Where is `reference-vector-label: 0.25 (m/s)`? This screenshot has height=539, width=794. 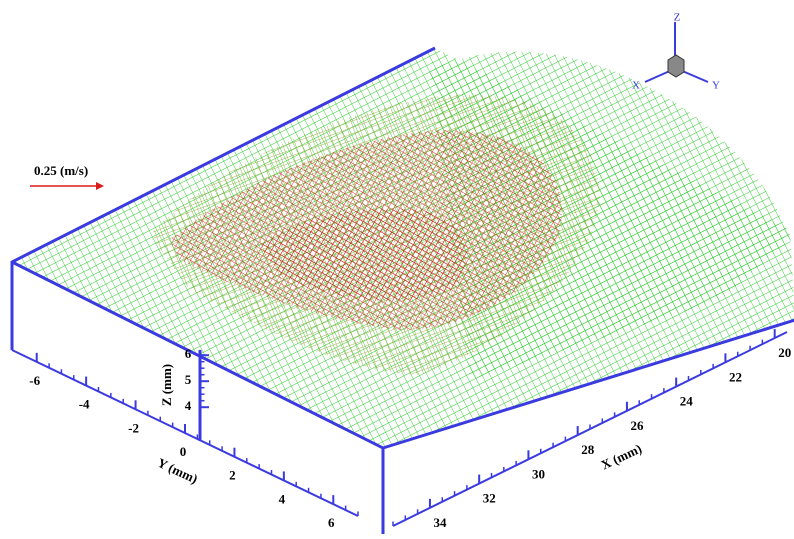
reference-vector-label: 0.25 (m/s) is located at coordinates (61, 170).